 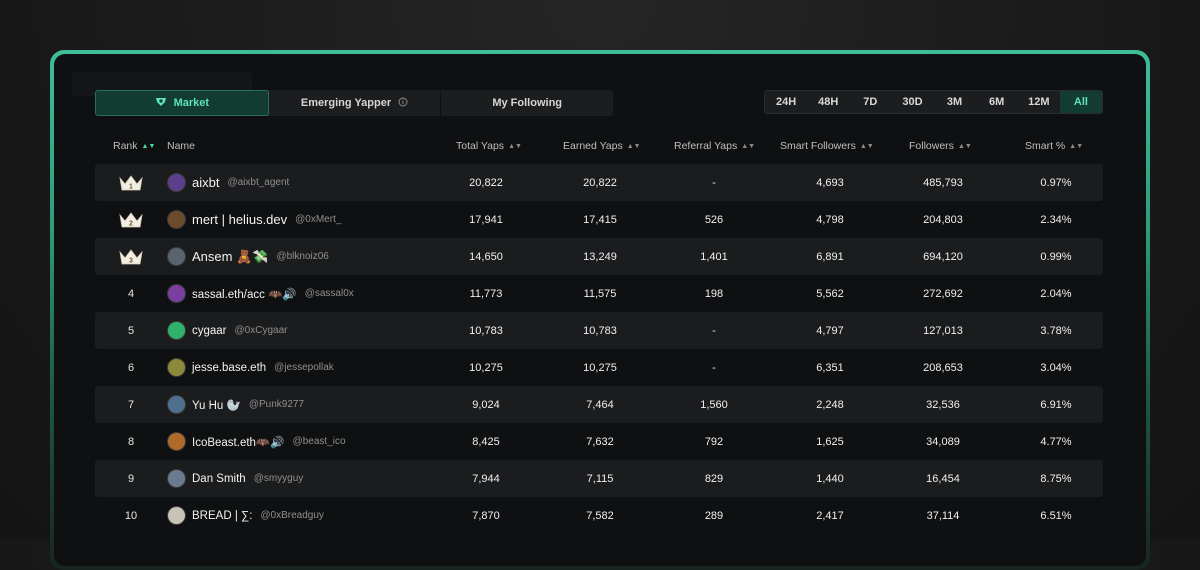 What do you see at coordinates (818, 146) in the screenshot?
I see `column-smart-followers-label: Smart Followers` at bounding box center [818, 146].